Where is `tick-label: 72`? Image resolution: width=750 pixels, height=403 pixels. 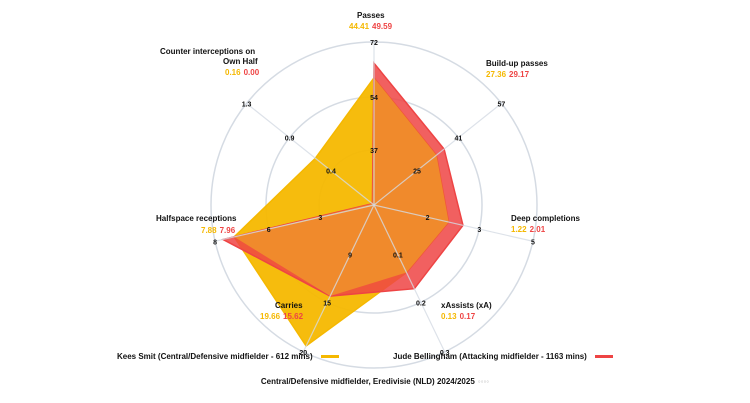 tick-label: 72 is located at coordinates (374, 43).